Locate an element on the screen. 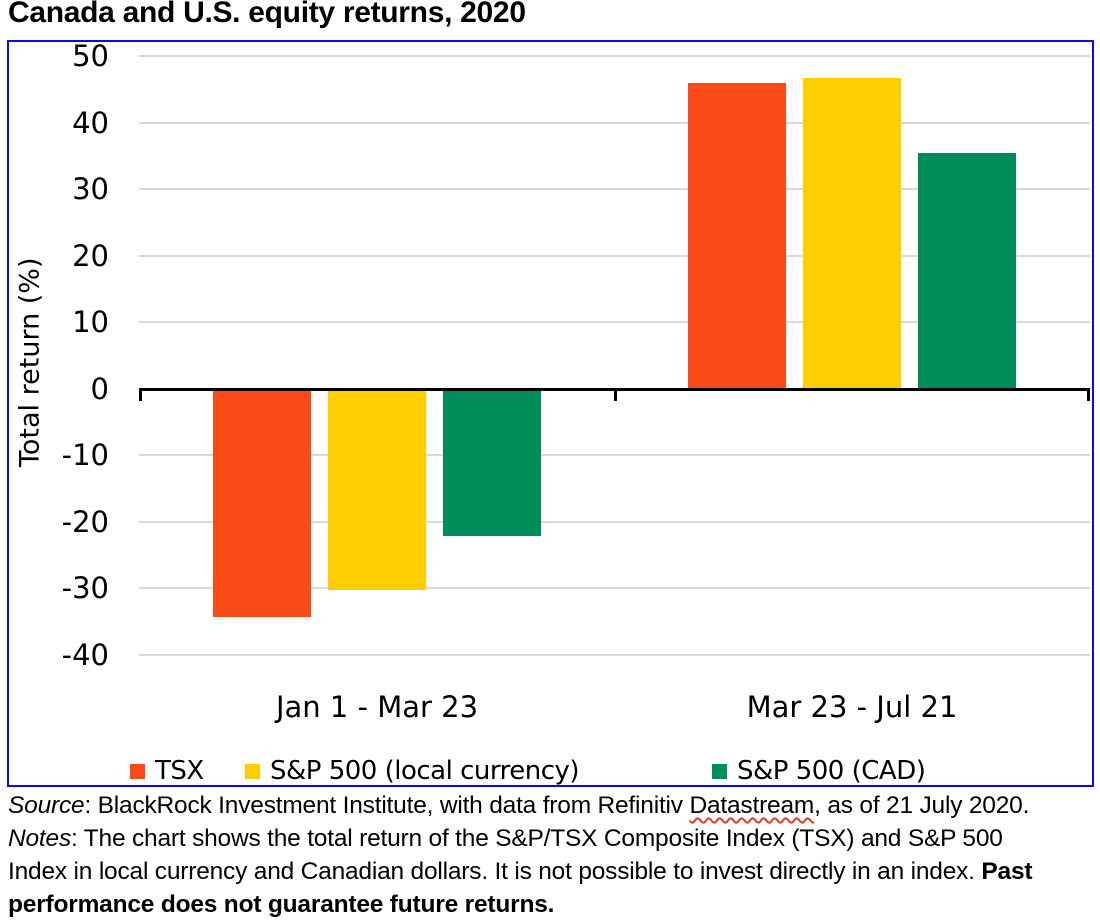 The height and width of the screenshot is (920, 1100). bar-s-p-500-local-currency-cat2 is located at coordinates (852, 233).